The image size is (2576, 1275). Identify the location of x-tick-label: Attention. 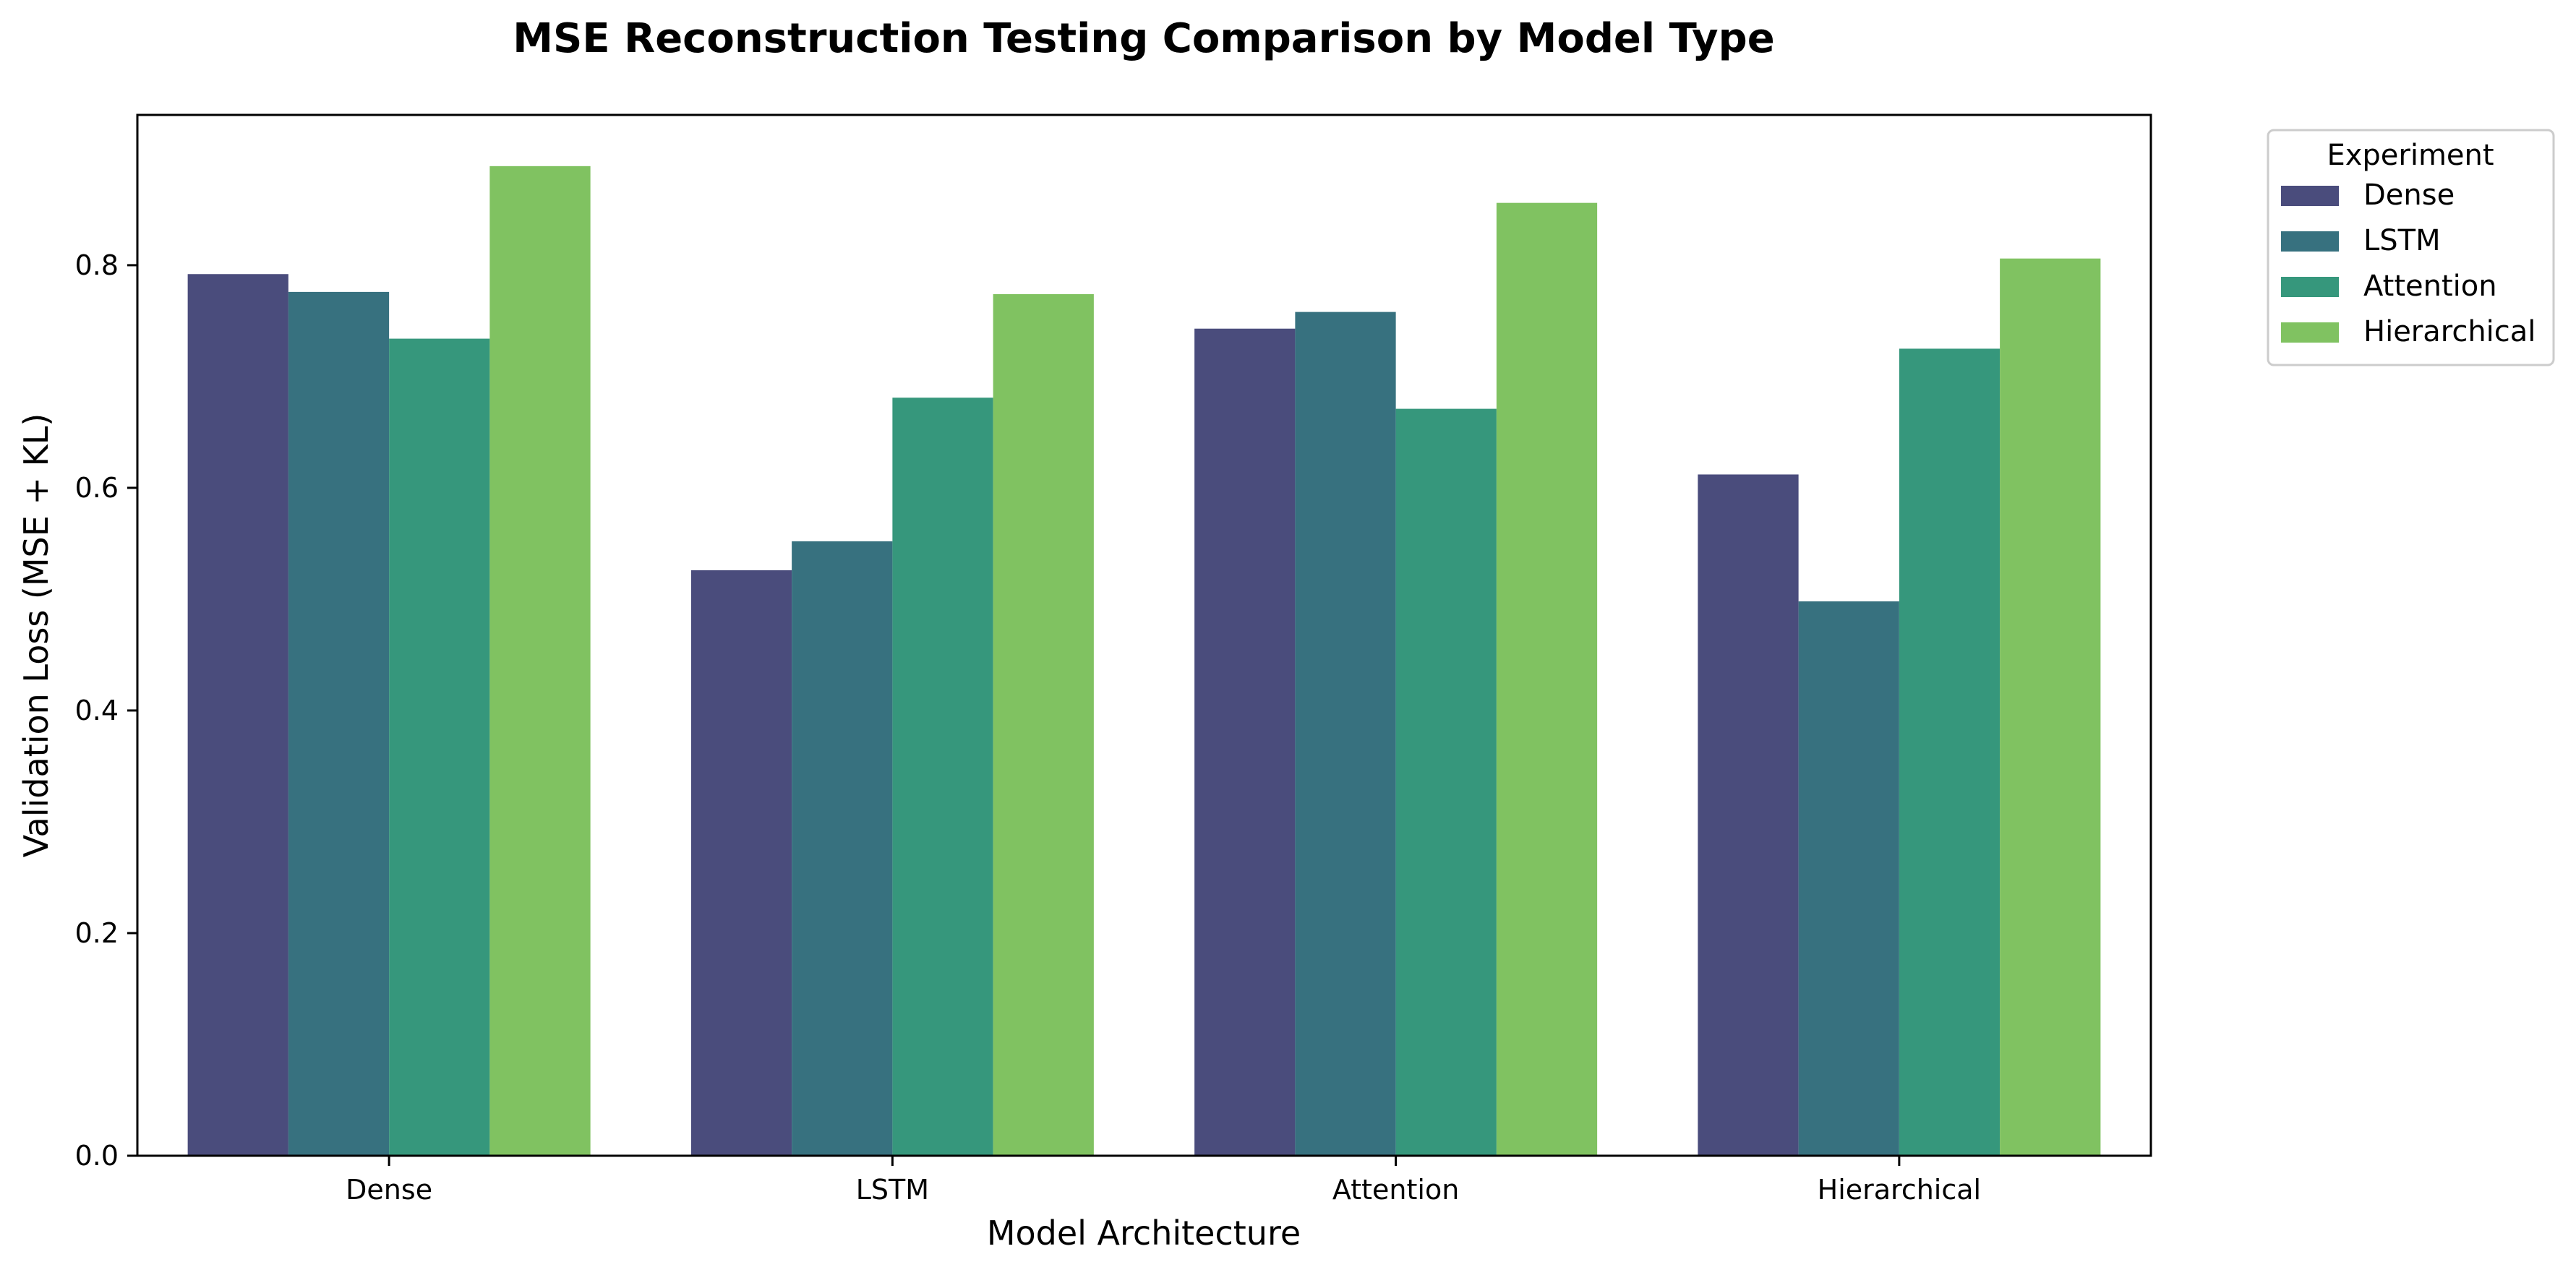
(1396, 1190).